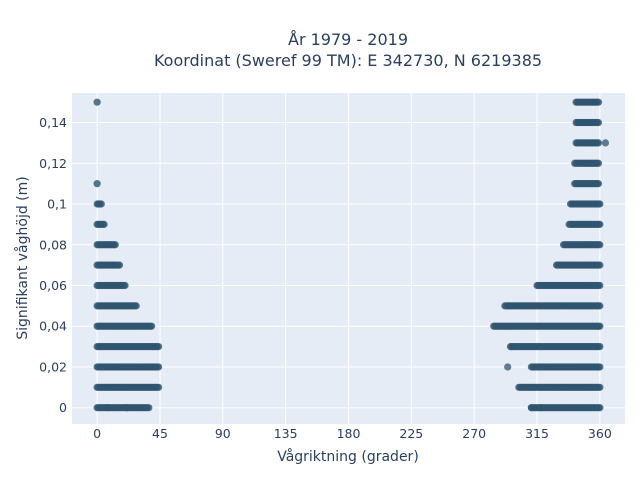 This screenshot has height=480, width=640. What do you see at coordinates (53, 366) in the screenshot?
I see `y-tick-label: 0,02` at bounding box center [53, 366].